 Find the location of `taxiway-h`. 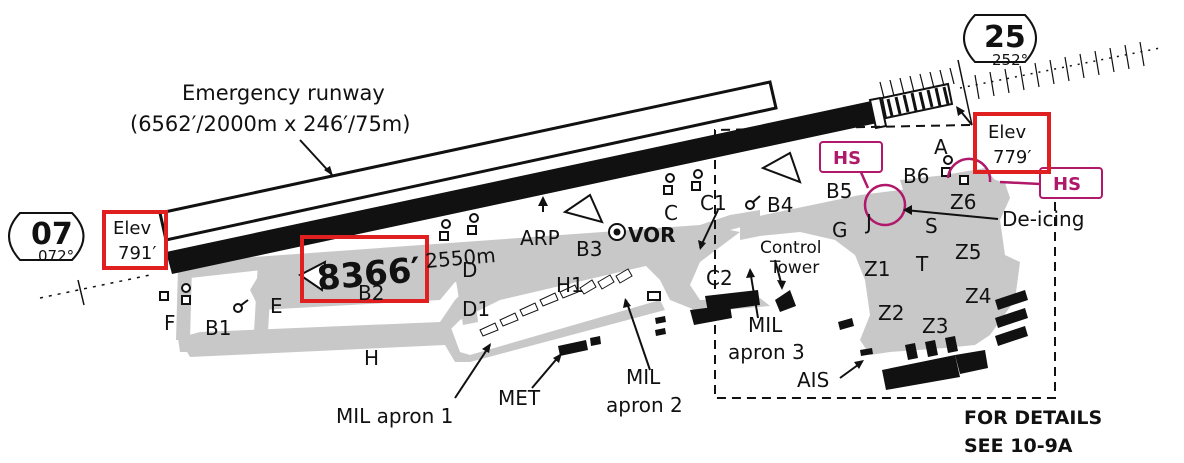

taxiway-h is located at coordinates (422, 331).